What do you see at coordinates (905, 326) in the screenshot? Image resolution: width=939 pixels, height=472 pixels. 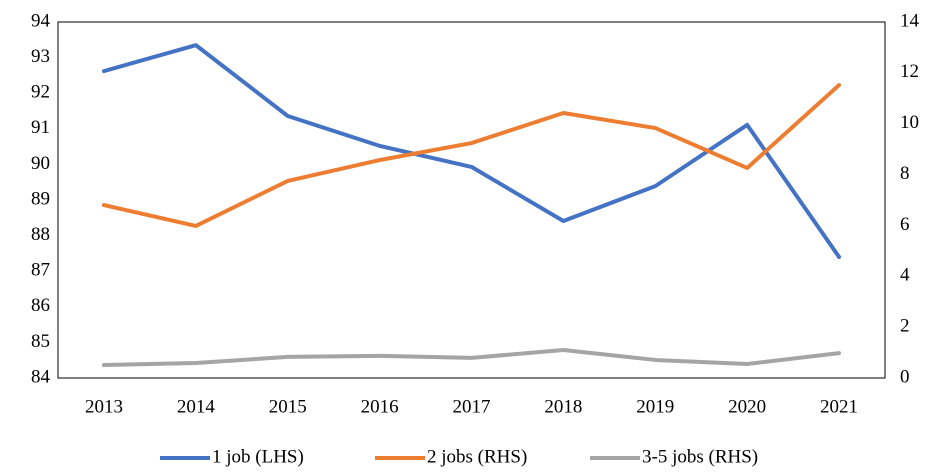 I see `y2-tick-label: 2` at bounding box center [905, 326].